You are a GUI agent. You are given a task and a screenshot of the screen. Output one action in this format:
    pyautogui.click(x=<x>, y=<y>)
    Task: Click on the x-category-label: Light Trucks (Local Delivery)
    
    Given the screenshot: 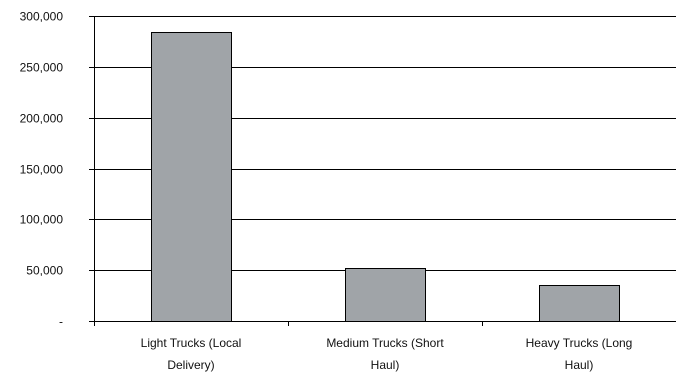 What is the action you would take?
    pyautogui.click(x=191, y=354)
    